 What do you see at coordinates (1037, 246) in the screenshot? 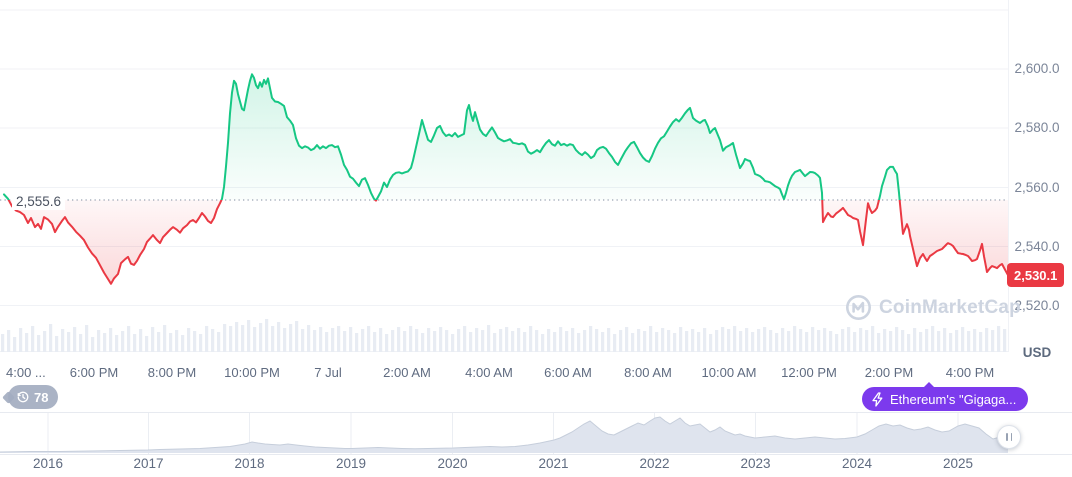
I see `y-axis-tick: 2,540.0` at bounding box center [1037, 246].